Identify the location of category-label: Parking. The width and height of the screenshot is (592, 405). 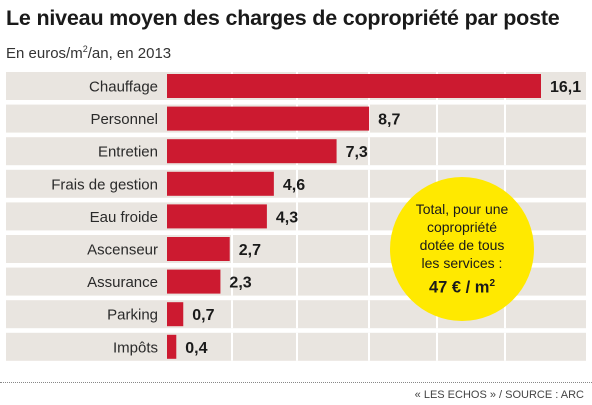
(132, 315).